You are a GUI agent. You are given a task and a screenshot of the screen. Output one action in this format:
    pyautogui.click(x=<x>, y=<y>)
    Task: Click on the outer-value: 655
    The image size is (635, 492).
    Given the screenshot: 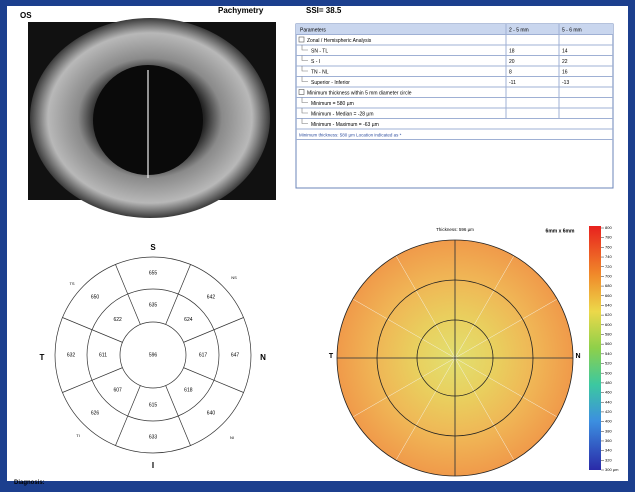 What is the action you would take?
    pyautogui.click(x=153, y=273)
    